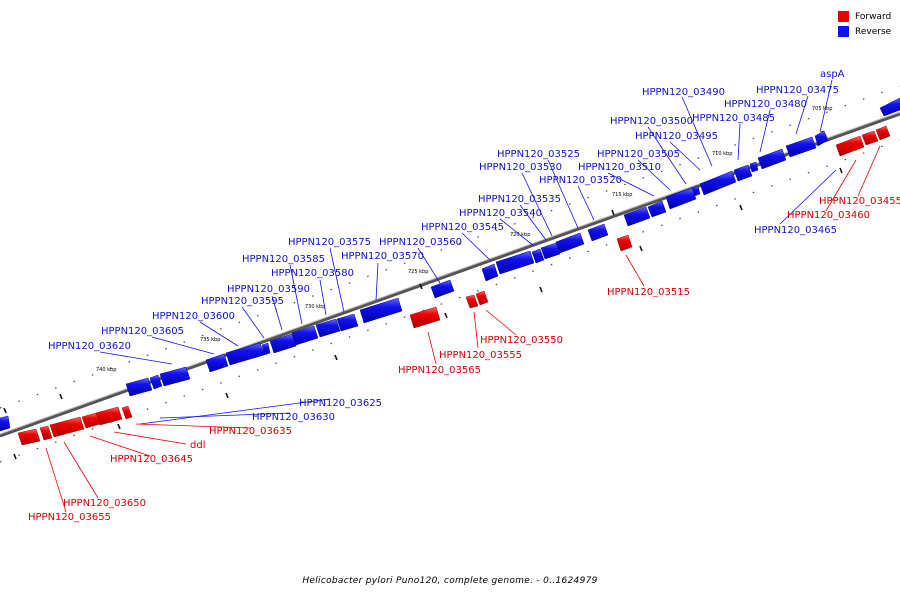 The width and height of the screenshot is (900, 600). What do you see at coordinates (580, 180) in the screenshot?
I see `gene-label: HPPN120_03520` at bounding box center [580, 180].